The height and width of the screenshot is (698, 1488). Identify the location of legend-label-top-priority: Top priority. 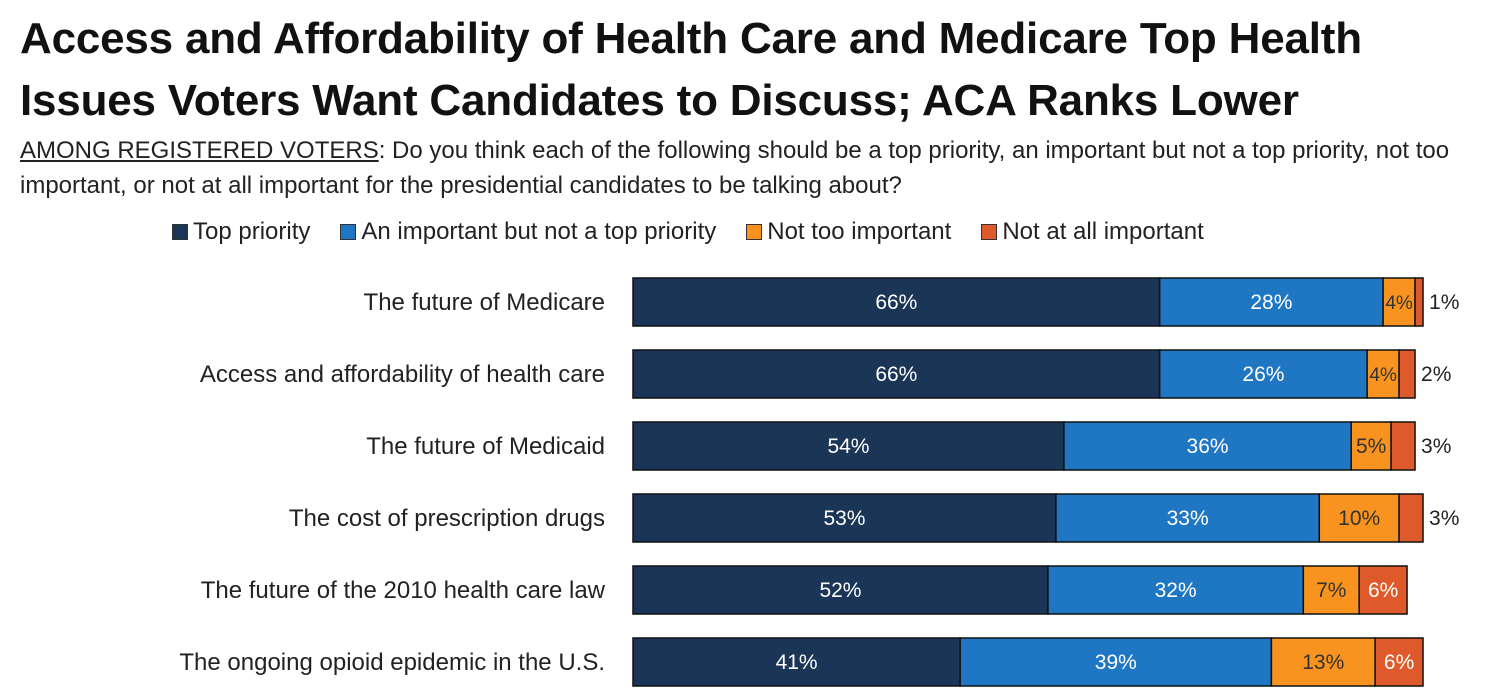
(252, 231).